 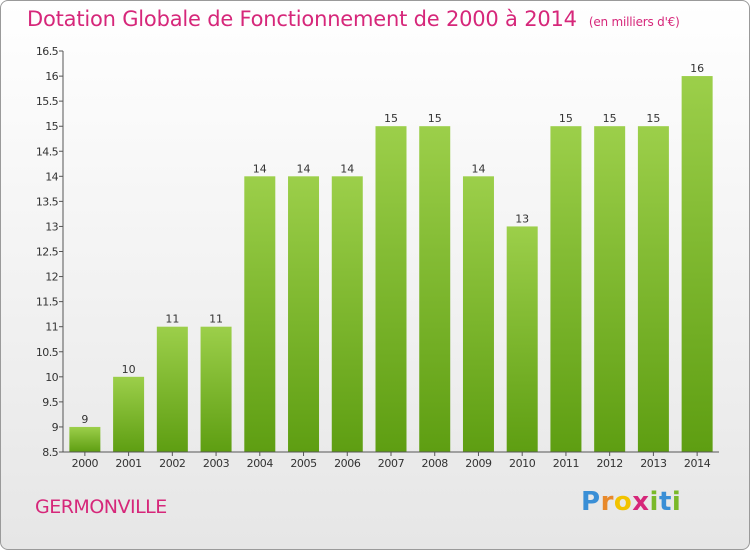 I want to click on chart-subtitle: (en milliers d'€), so click(x=634, y=22).